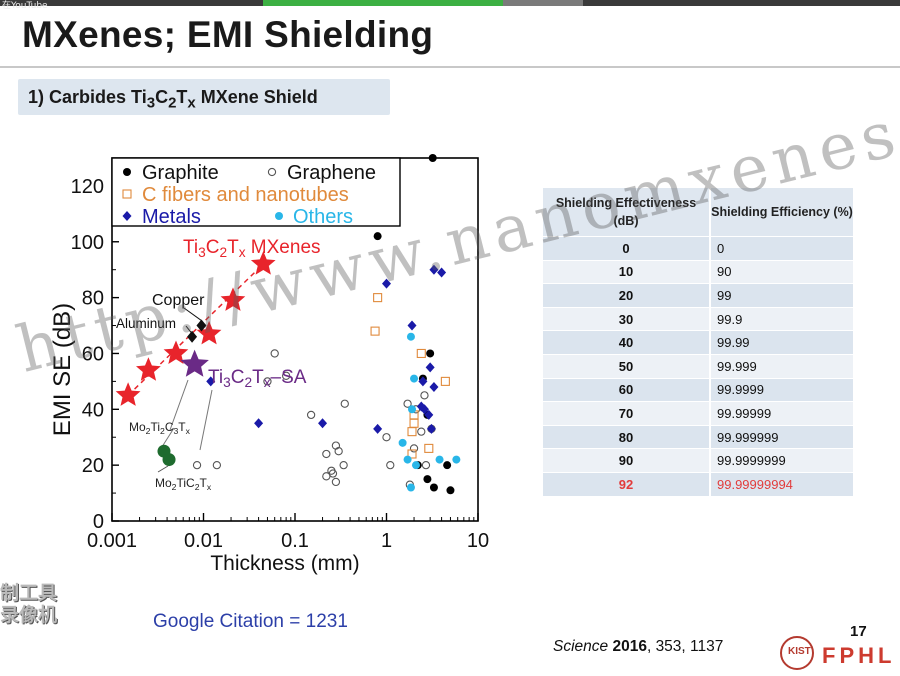 The width and height of the screenshot is (900, 676). I want to click on fphl-brand: FPHL, so click(859, 655).